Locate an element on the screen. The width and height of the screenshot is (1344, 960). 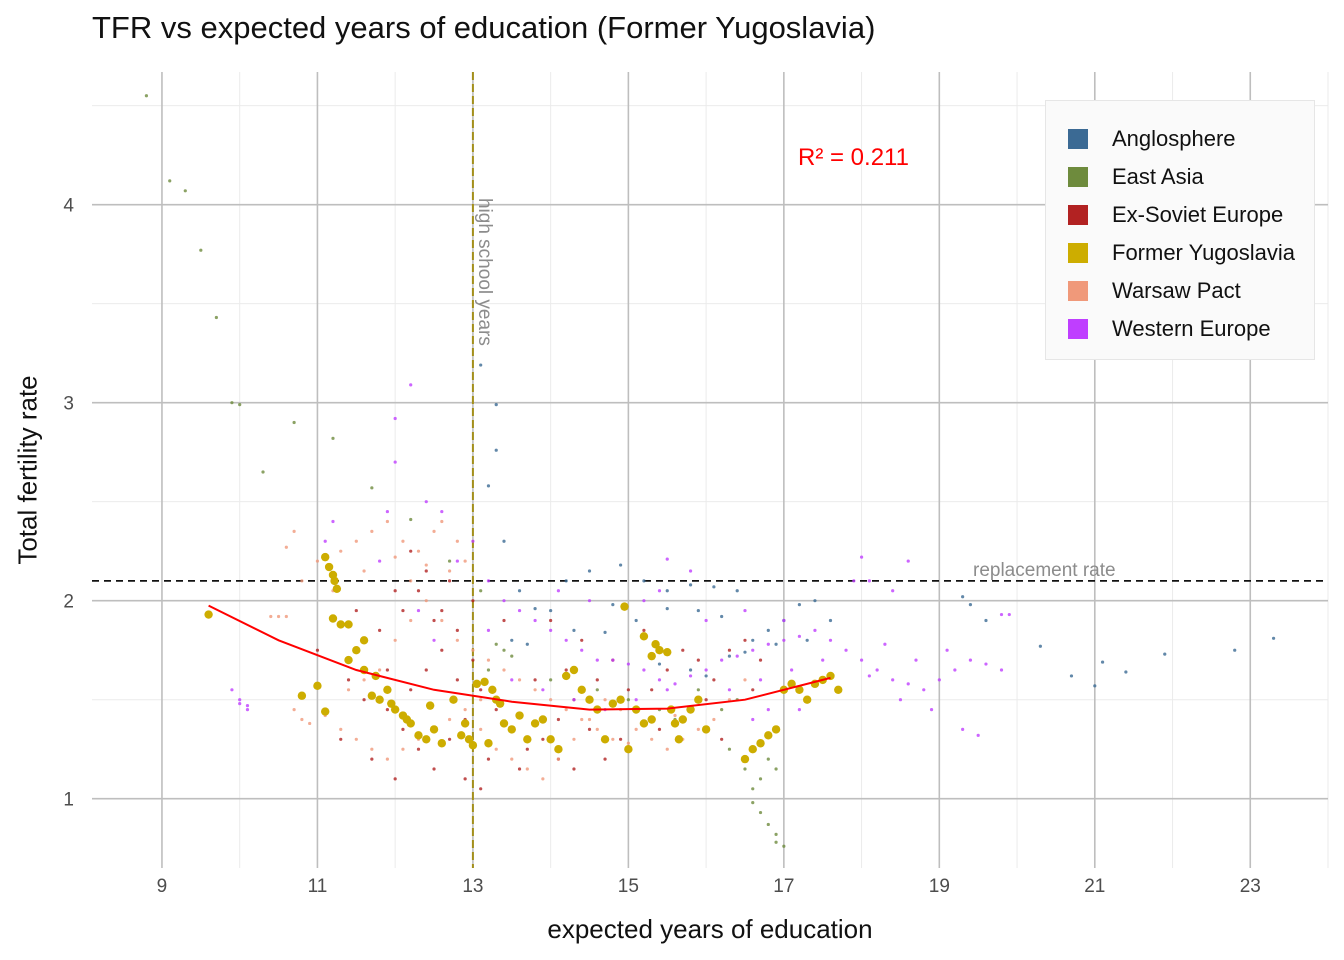
legend-label-former-yugoslavia: Former Yugoslavia is located at coordinates (1204, 252).